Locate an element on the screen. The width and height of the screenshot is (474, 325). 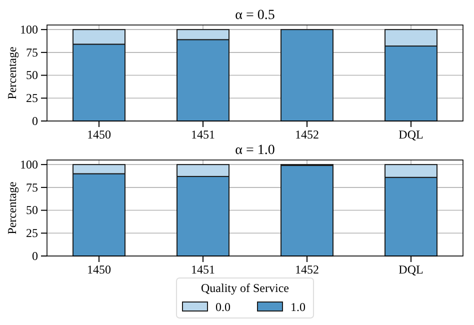
legend-title: Quality of Service is located at coordinates (245, 288).